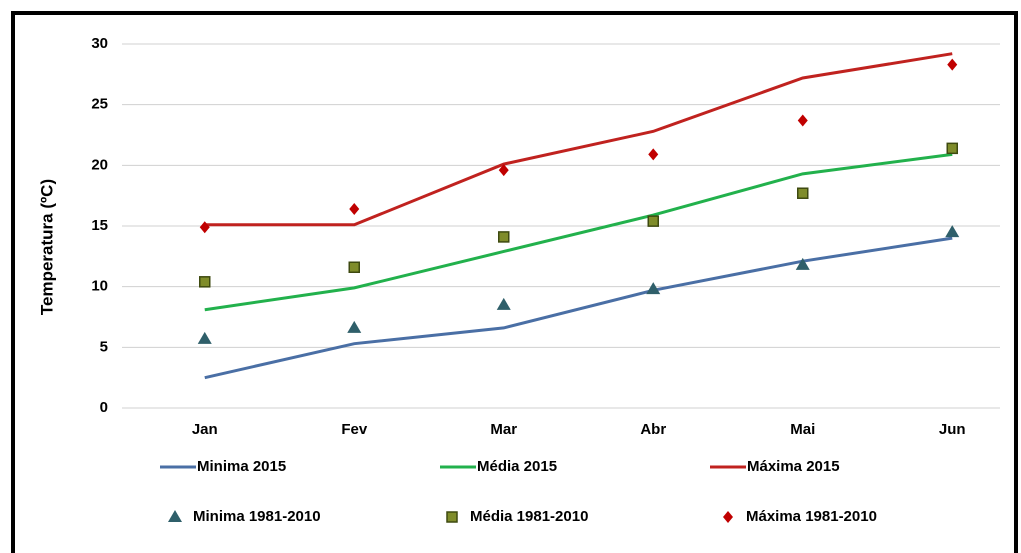 The height and width of the screenshot is (553, 1021). Describe the element at coordinates (99, 225) in the screenshot. I see `y-tick-label: 15` at that location.